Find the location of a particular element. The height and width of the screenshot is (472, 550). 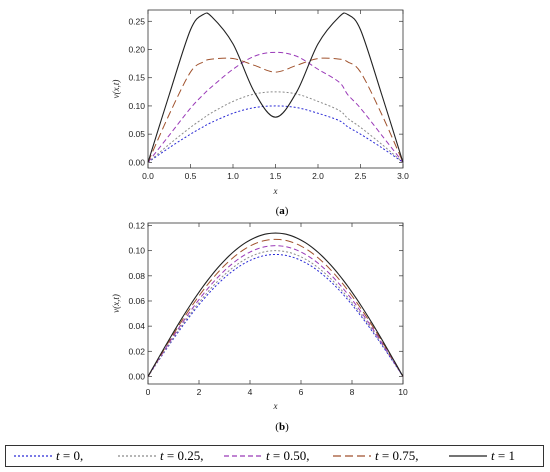

legend-label: t = 0.75, is located at coordinates (396, 455).